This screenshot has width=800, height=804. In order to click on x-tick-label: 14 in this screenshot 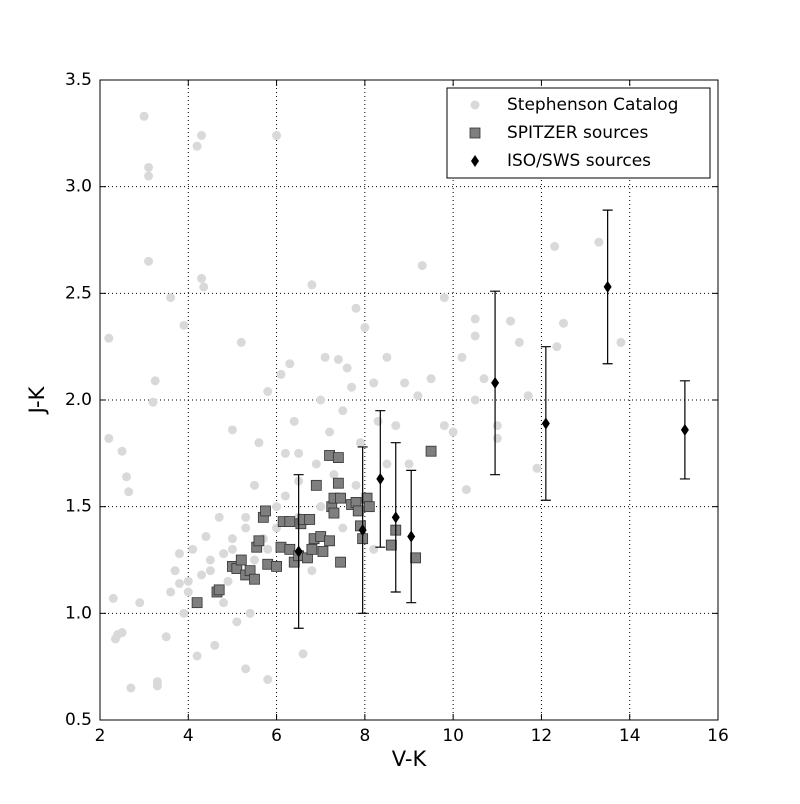, I will do `click(630, 736)`.